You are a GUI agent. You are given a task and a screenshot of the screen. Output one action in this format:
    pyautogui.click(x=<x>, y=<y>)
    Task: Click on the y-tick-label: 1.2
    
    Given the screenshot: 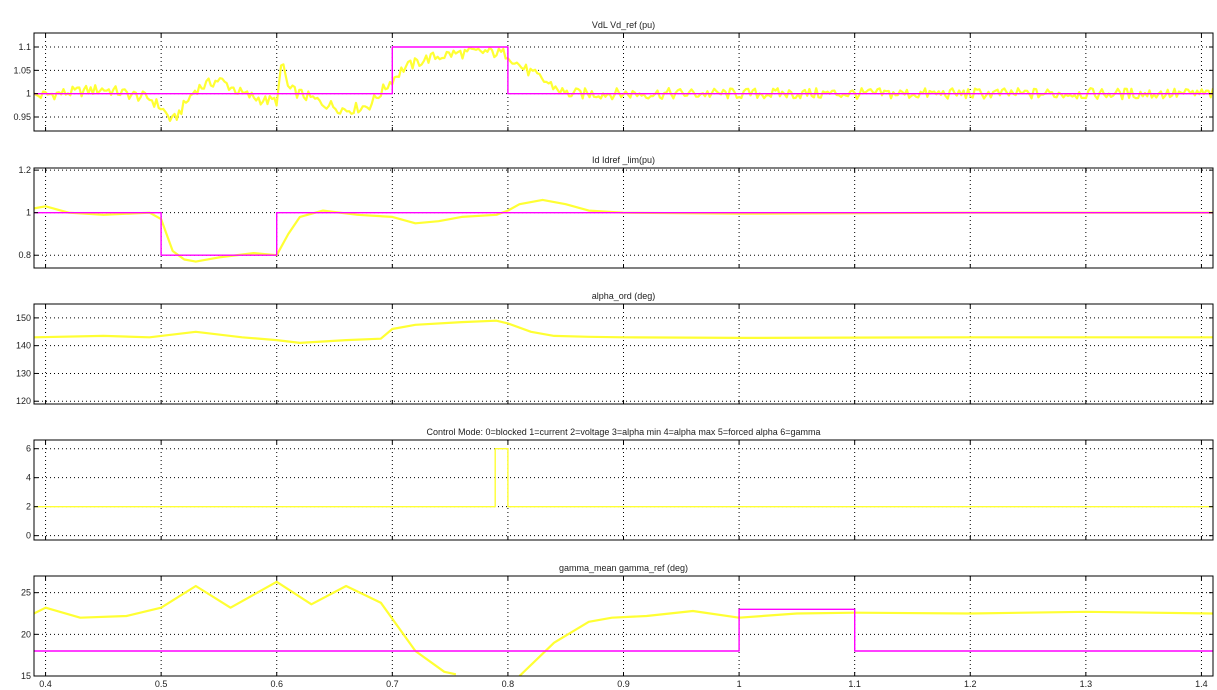 What is the action you would take?
    pyautogui.click(x=24, y=170)
    